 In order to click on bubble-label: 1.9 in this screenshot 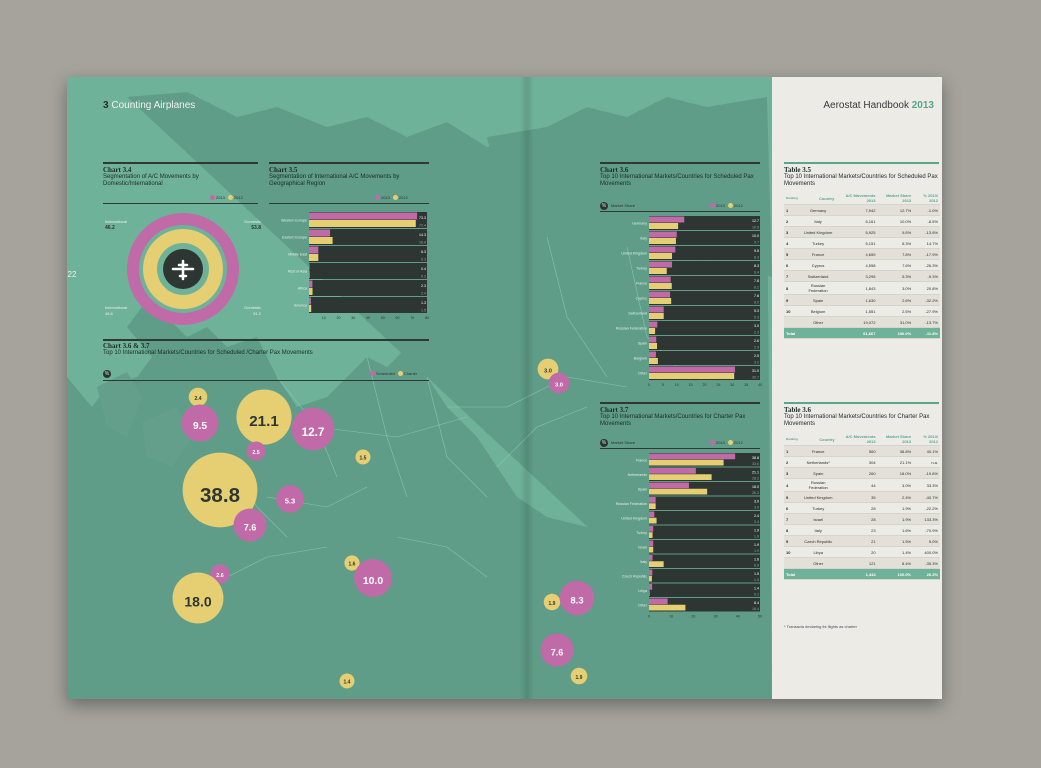, I will do `click(579, 678)`.